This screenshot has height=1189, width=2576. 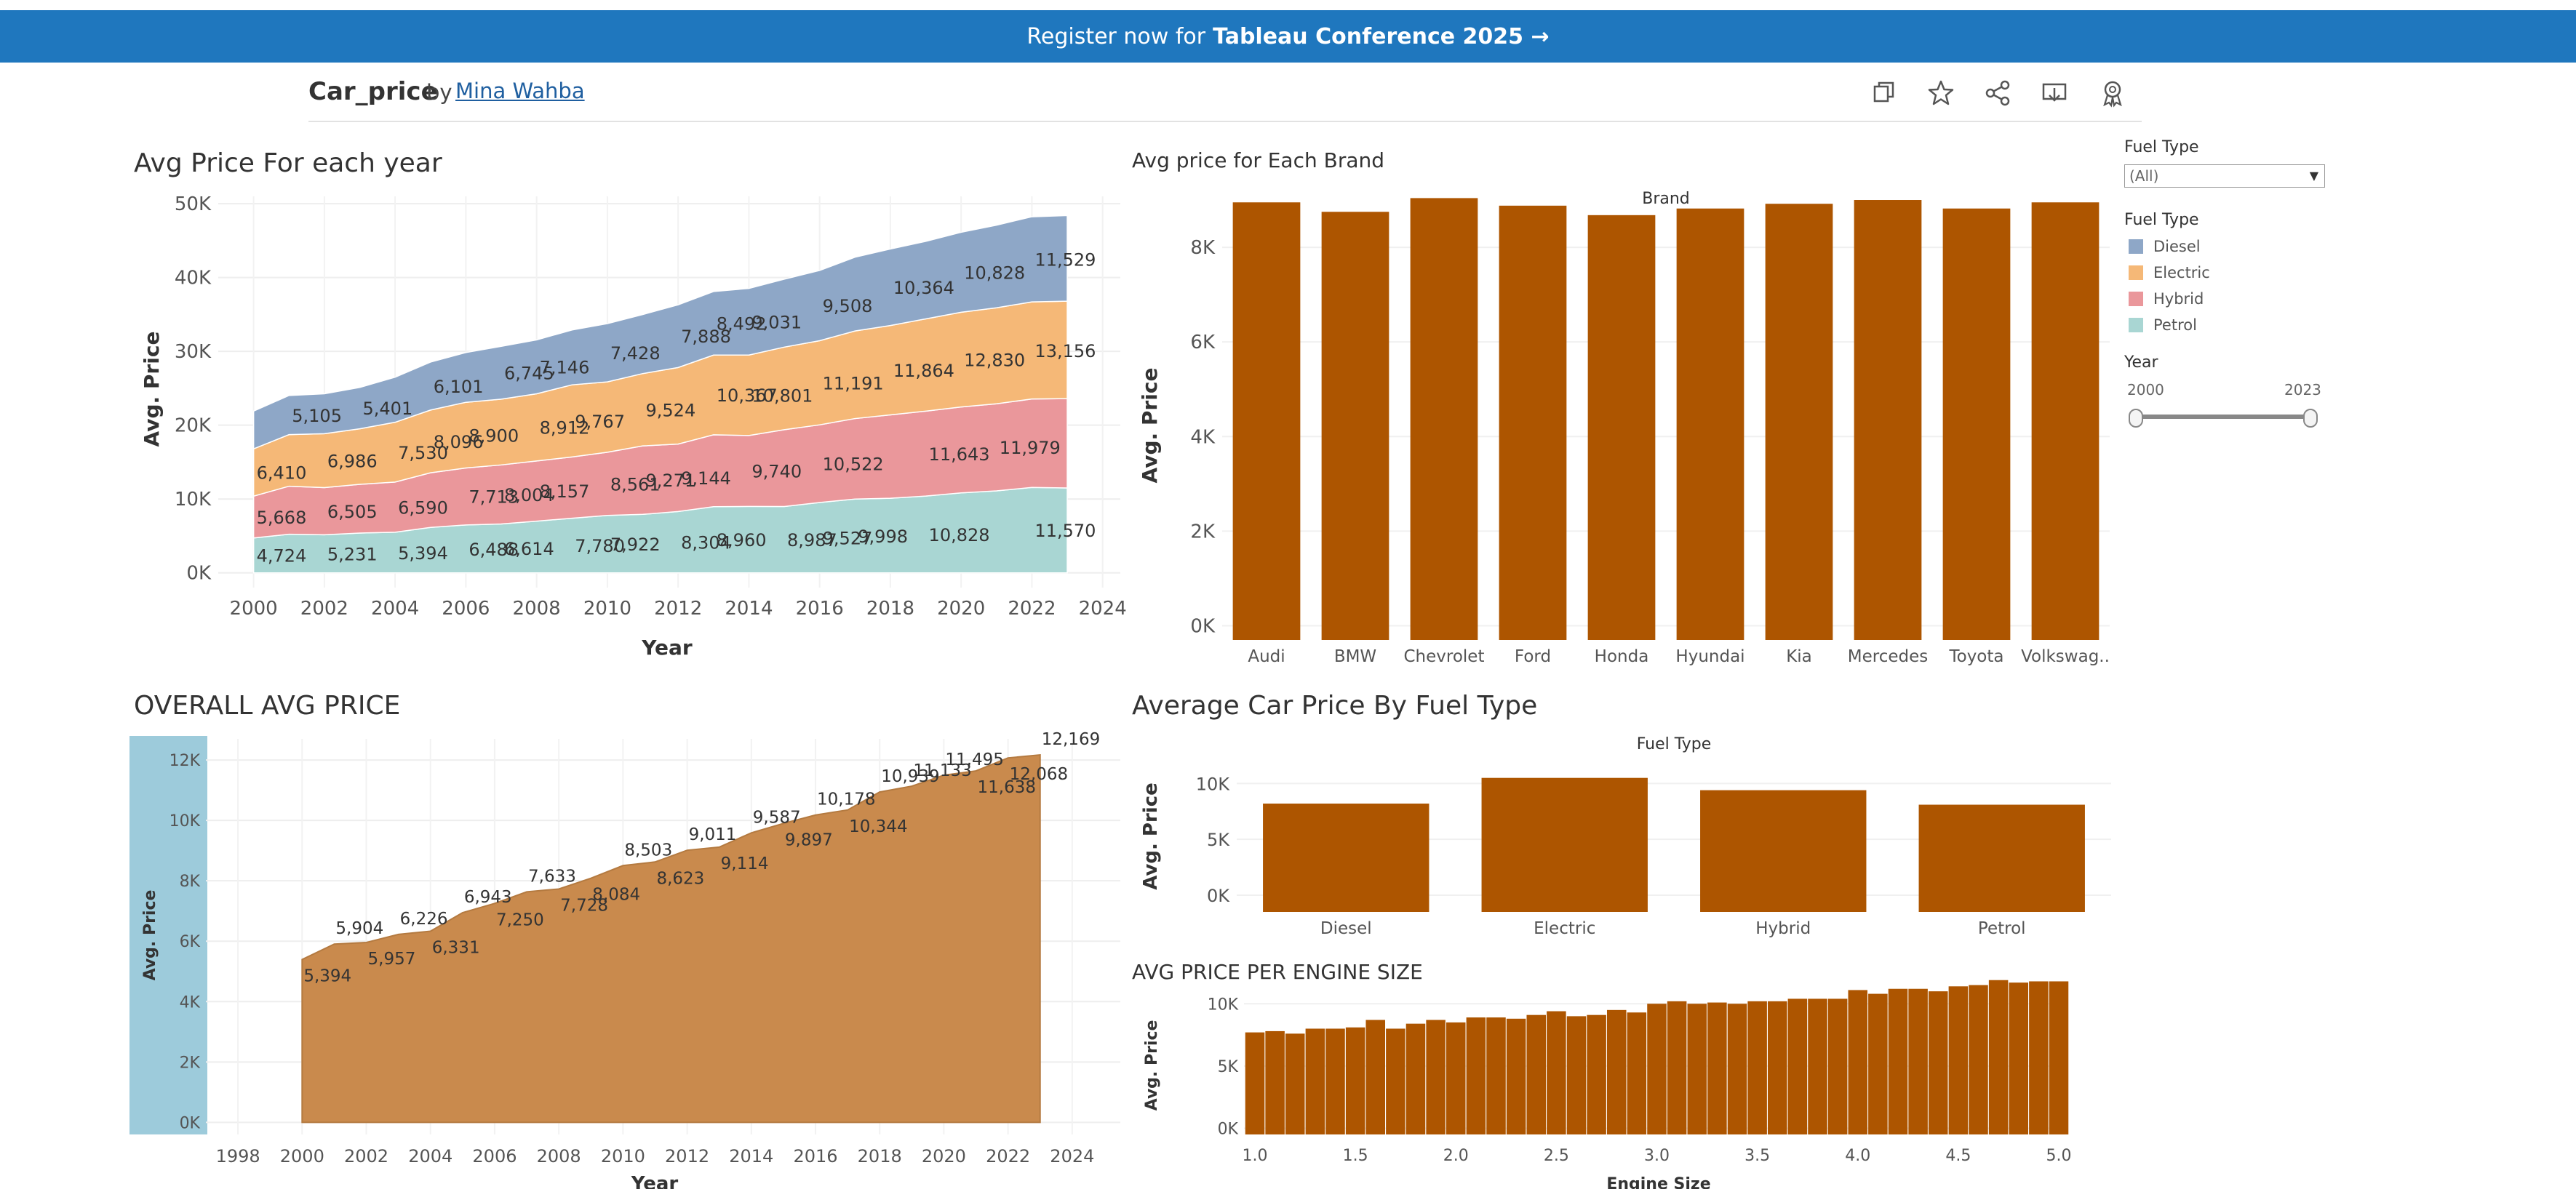 I want to click on year-slider-track, so click(x=2222, y=417).